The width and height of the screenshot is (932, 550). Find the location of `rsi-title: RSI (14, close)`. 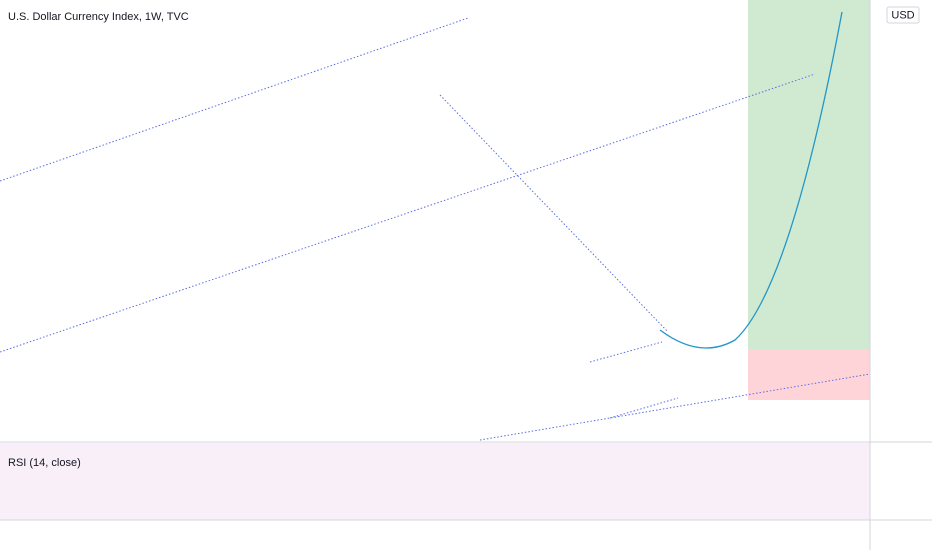

rsi-title: RSI (14, close) is located at coordinates (44, 463).